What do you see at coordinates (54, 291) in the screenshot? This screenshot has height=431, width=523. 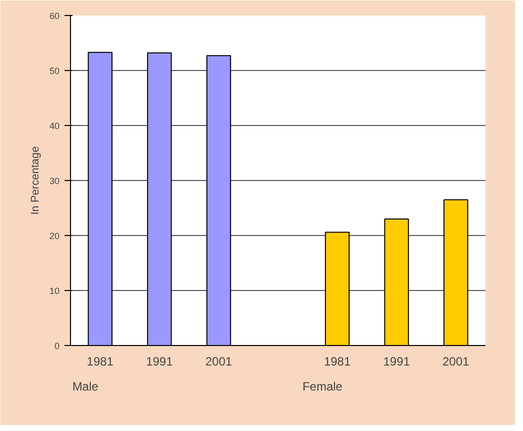 I see `y-tick-label: 10` at bounding box center [54, 291].